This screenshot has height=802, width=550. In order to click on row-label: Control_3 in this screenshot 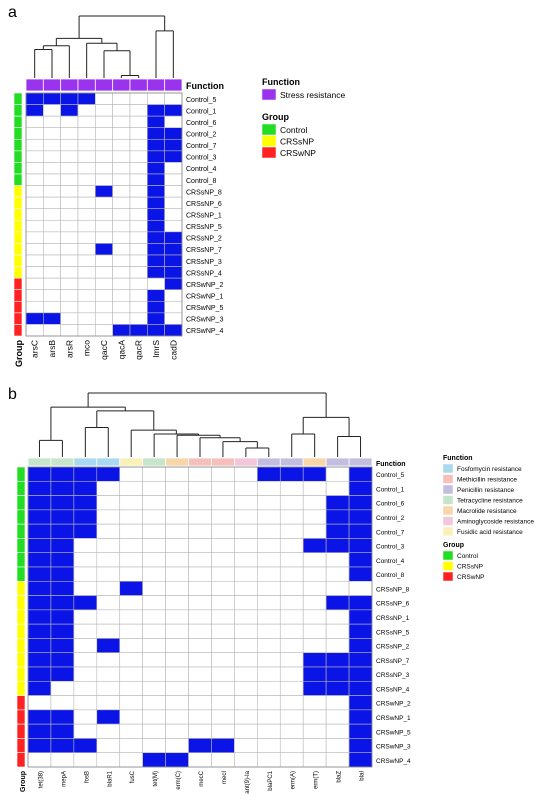, I will do `click(390, 547)`.